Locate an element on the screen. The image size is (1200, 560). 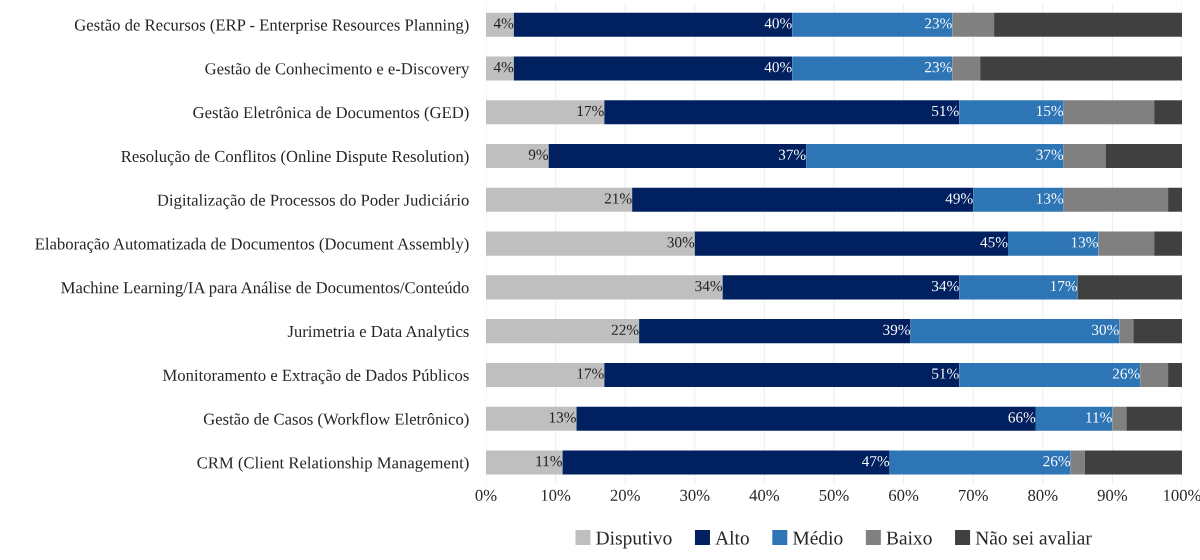
y-tick-label: CRM (Client Relationship Management) is located at coordinates (333, 464).